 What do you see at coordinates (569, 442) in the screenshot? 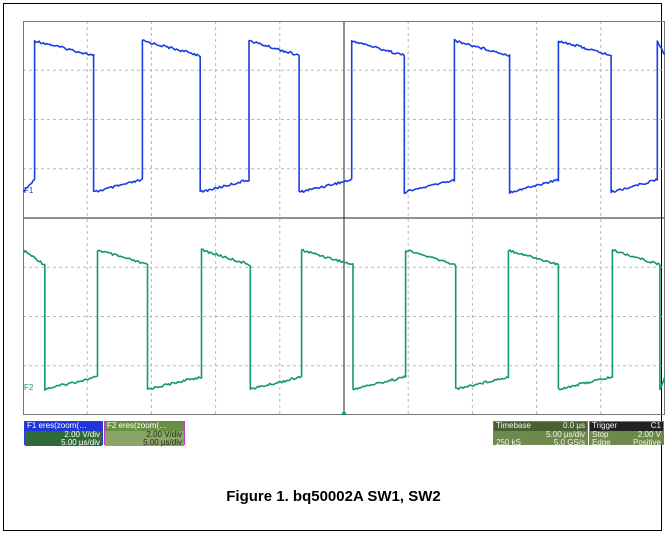
I see `timebase-rate: 5.0 GS/s` at bounding box center [569, 442].